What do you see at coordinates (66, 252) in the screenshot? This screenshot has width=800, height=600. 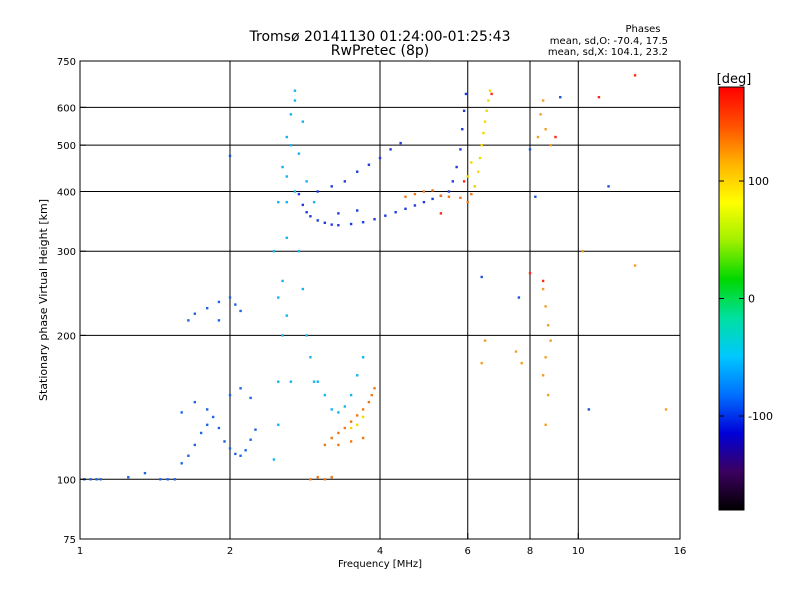 I see `y-tick-label: 300` at bounding box center [66, 252].